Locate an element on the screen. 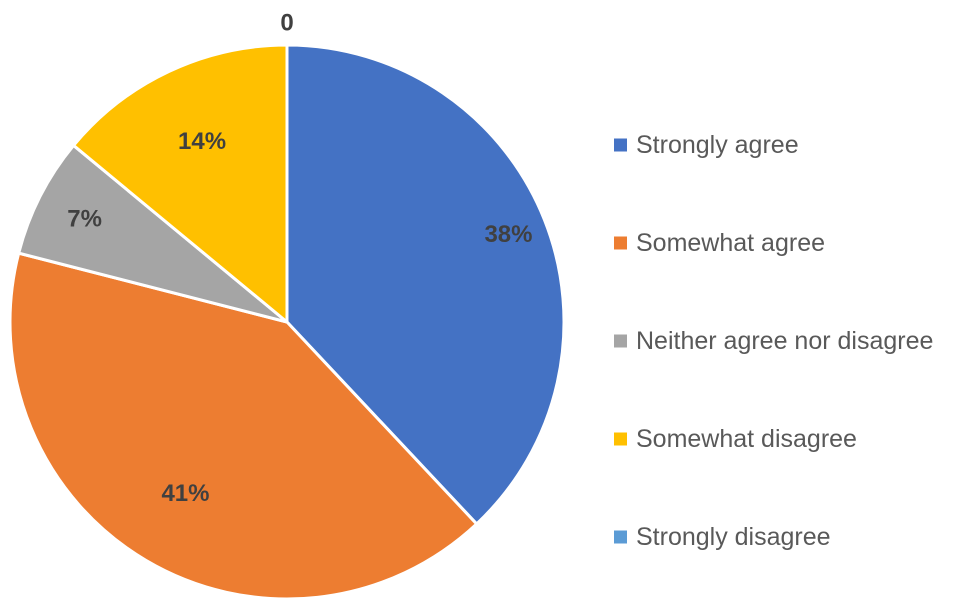 The height and width of the screenshot is (599, 966). data-label-somewhat-agree: 41% is located at coordinates (185, 493).